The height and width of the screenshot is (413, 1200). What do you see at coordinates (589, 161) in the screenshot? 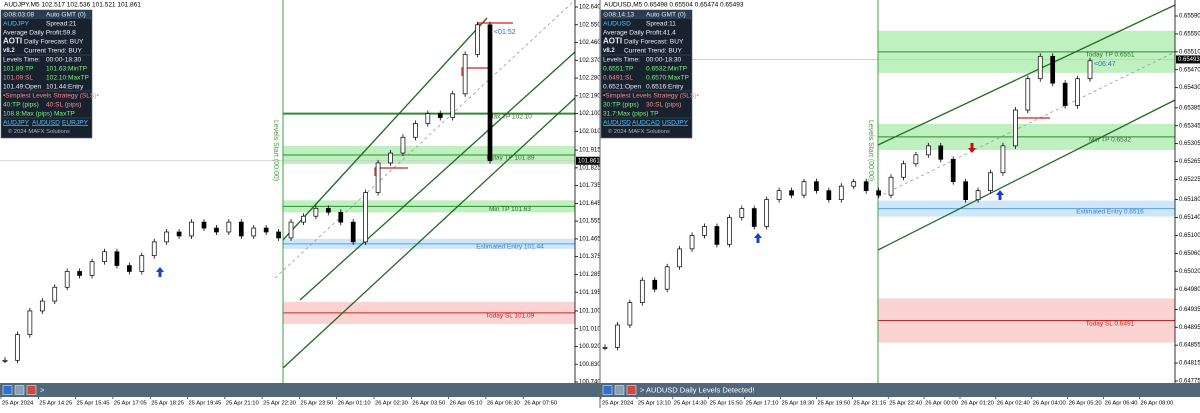
I see `current-price-label: 101.861` at bounding box center [589, 161].